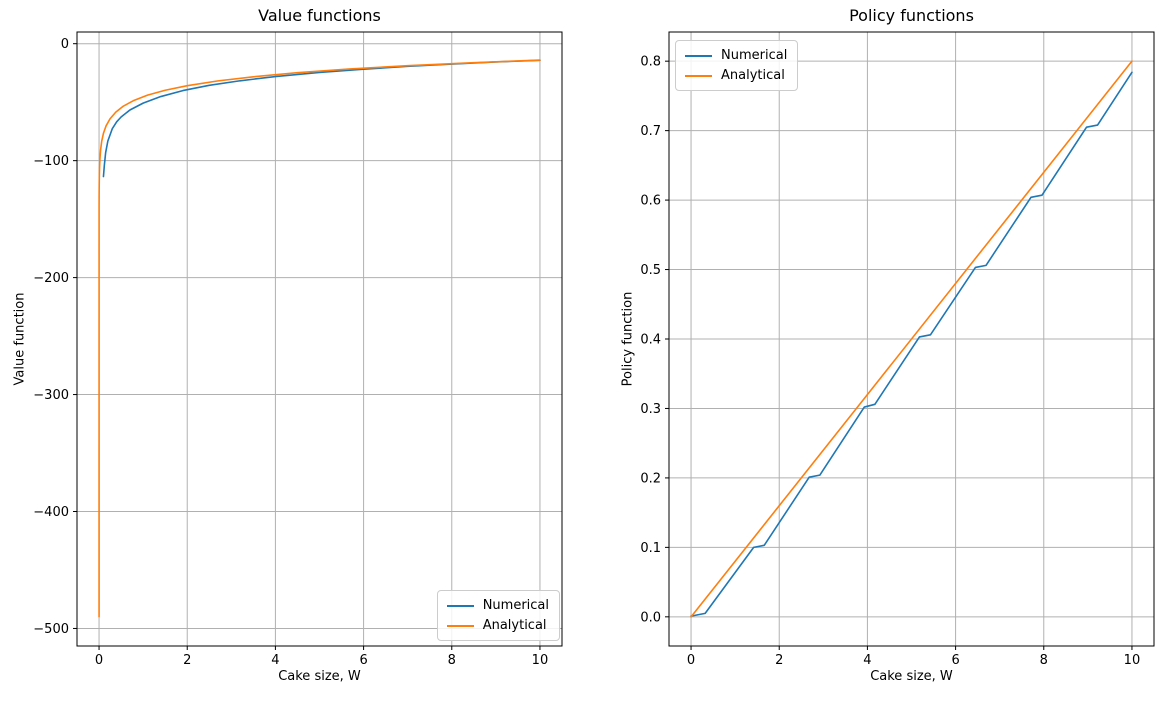 The height and width of the screenshot is (701, 1172). Describe the element at coordinates (650, 201) in the screenshot. I see `y-tick-label: 0.6` at that location.